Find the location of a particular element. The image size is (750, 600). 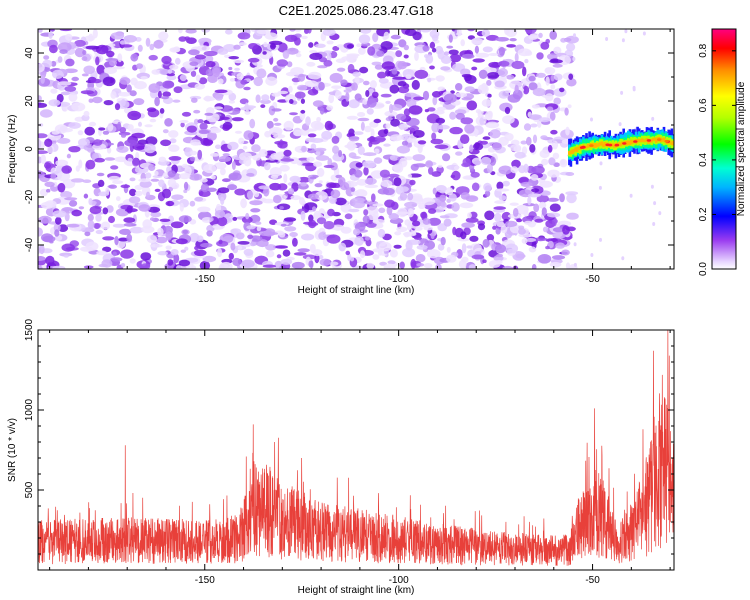

snr-y-label: SNR (10 * v/v) is located at coordinates (12, 450).